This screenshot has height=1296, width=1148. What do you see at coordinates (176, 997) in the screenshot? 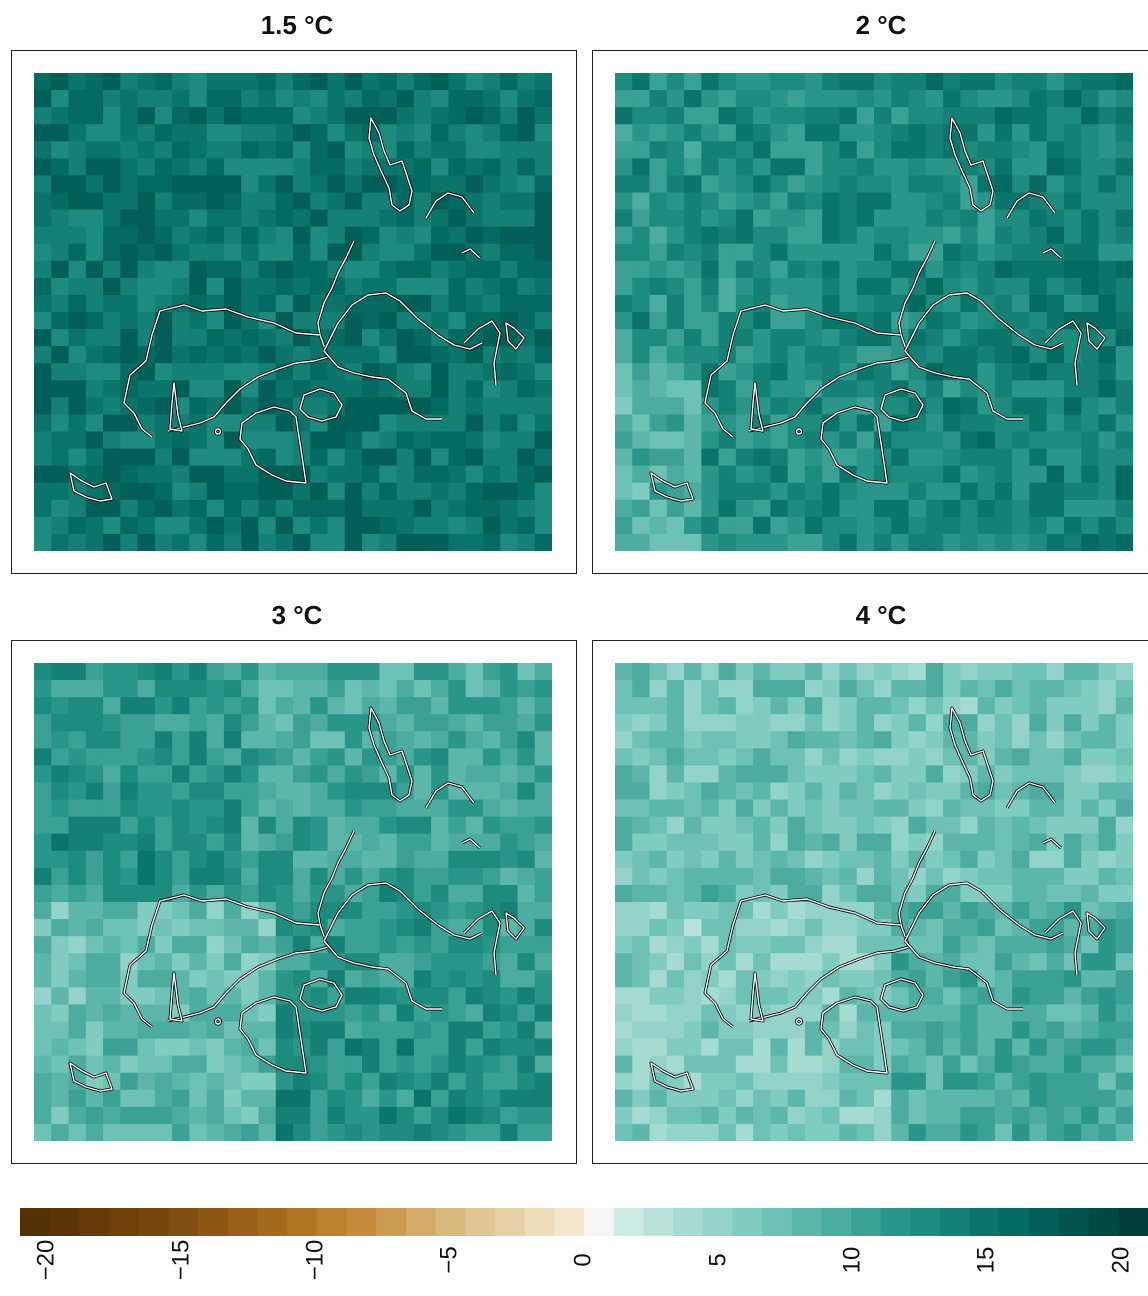
I see `boundary-outline` at bounding box center [176, 997].